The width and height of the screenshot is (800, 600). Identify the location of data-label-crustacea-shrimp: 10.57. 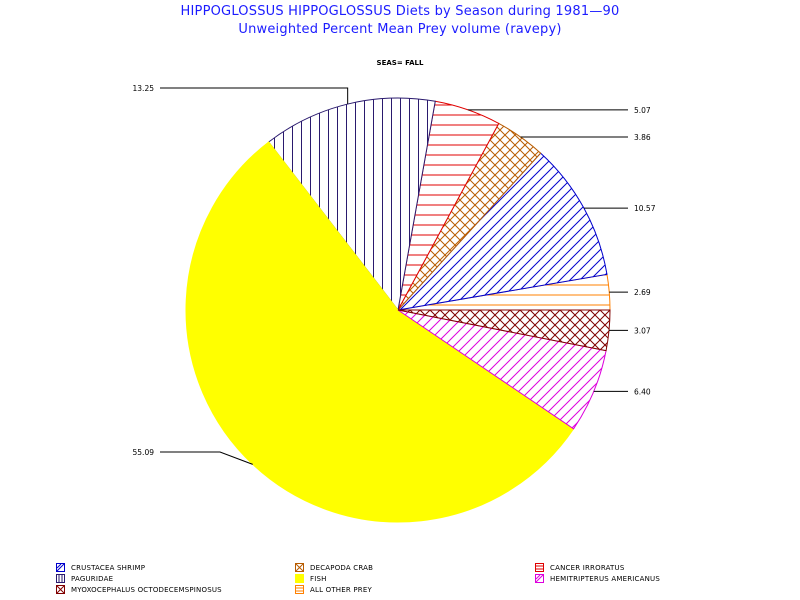
(645, 208).